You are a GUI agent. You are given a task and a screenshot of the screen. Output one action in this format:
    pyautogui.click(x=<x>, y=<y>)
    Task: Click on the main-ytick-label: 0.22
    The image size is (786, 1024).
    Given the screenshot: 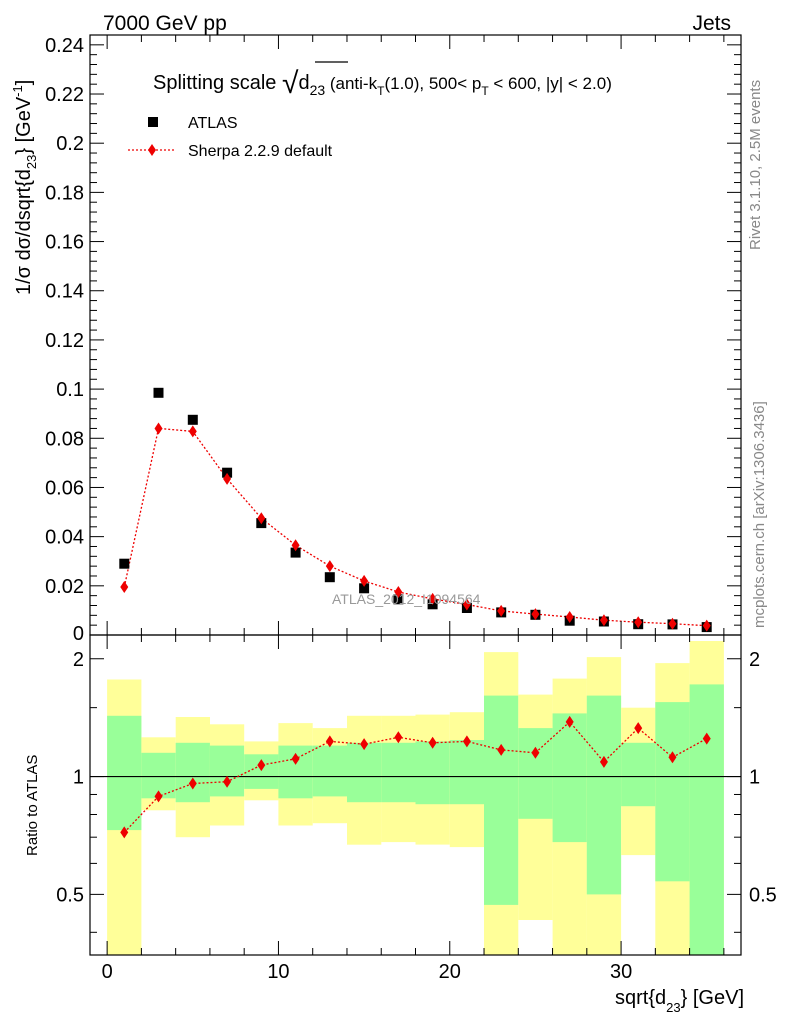 What is the action you would take?
    pyautogui.click(x=64, y=95)
    